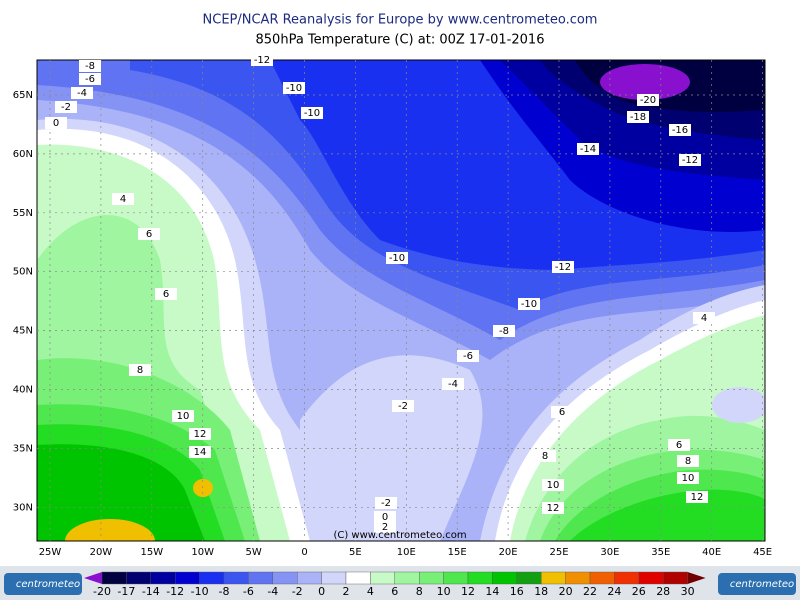 This screenshot has height=604, width=800. Describe the element at coordinates (355, 552) in the screenshot. I see `lon-label: 5E` at that location.